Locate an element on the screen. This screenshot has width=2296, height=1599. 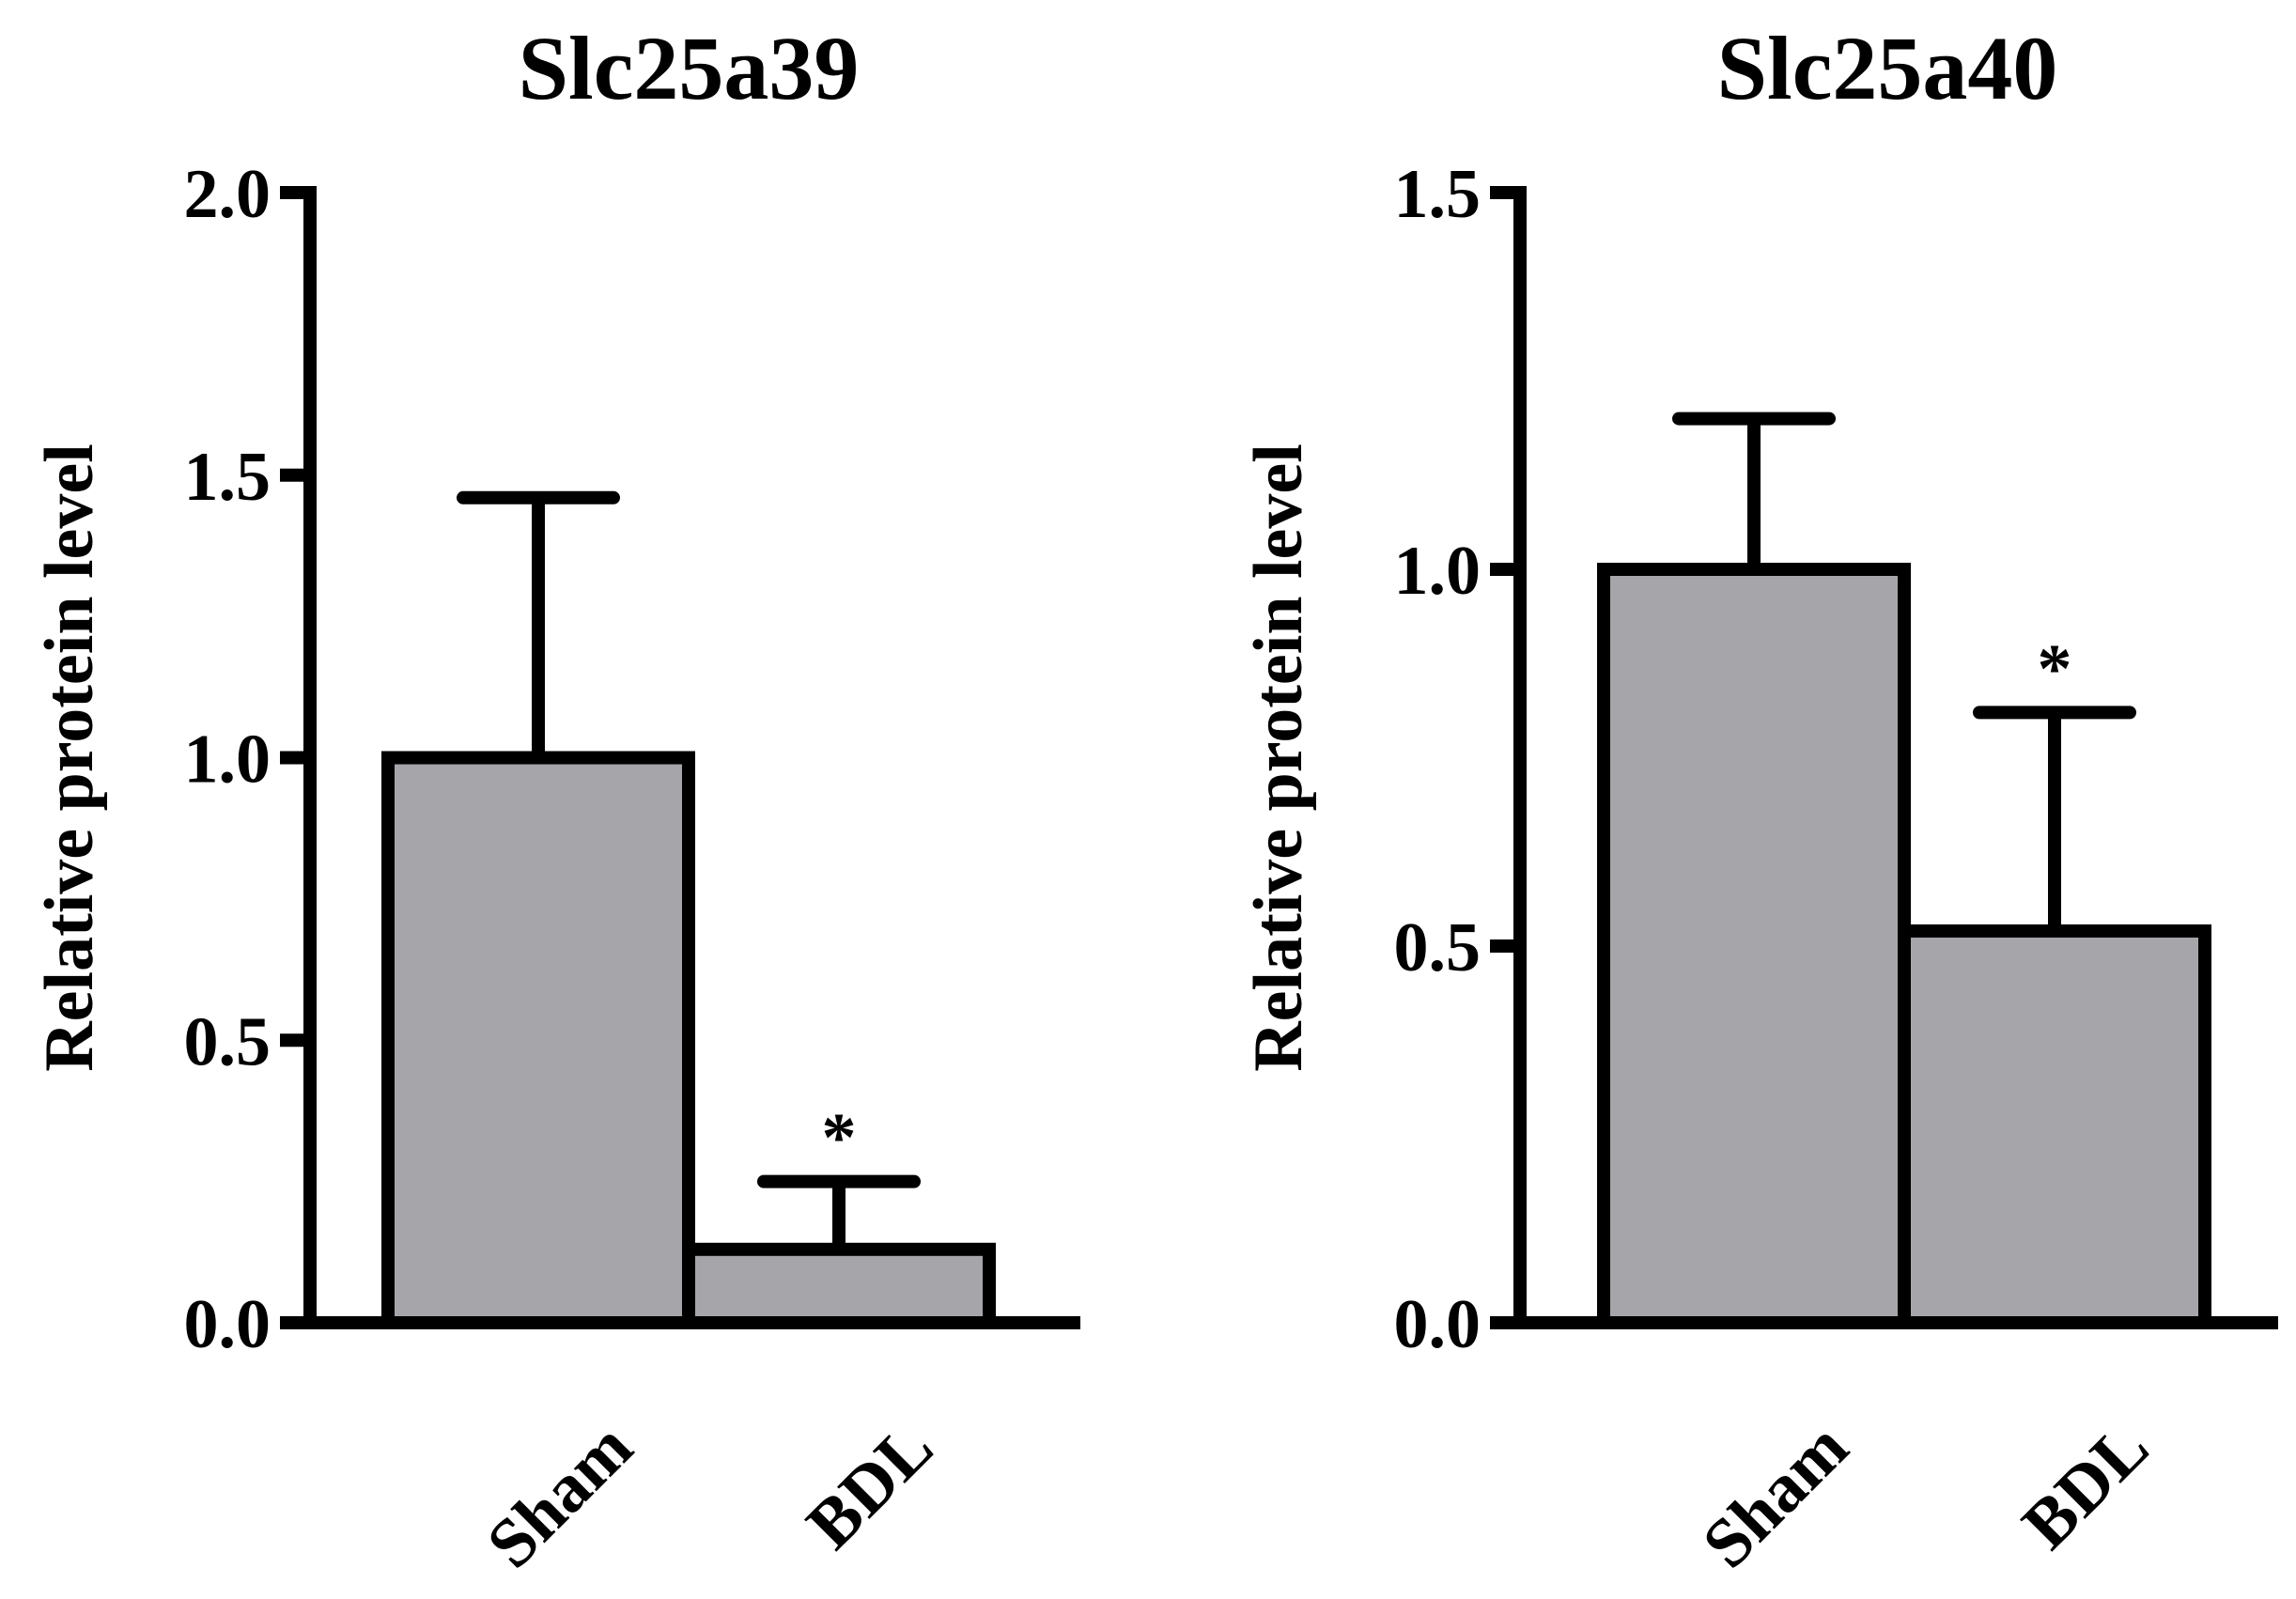
chart-title: Slc25a40 is located at coordinates (1887, 68).